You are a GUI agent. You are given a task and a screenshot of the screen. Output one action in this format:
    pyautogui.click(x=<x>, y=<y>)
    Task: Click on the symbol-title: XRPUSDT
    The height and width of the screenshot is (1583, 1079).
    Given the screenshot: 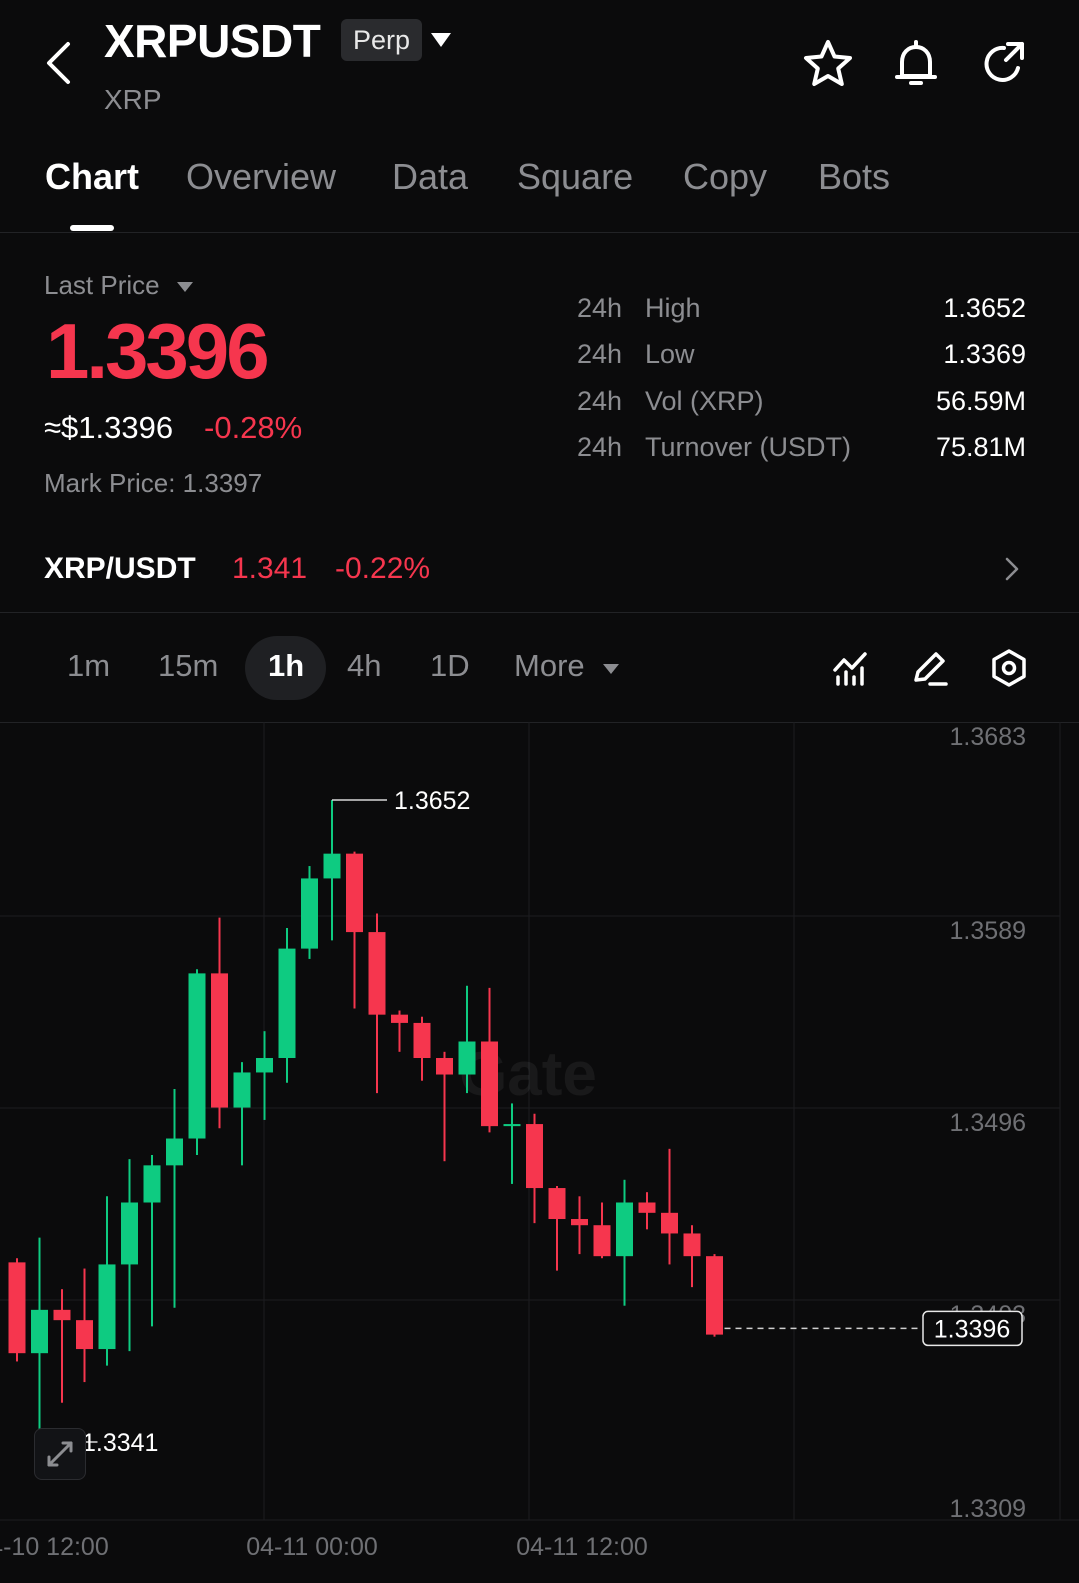 What is the action you would take?
    pyautogui.click(x=212, y=41)
    